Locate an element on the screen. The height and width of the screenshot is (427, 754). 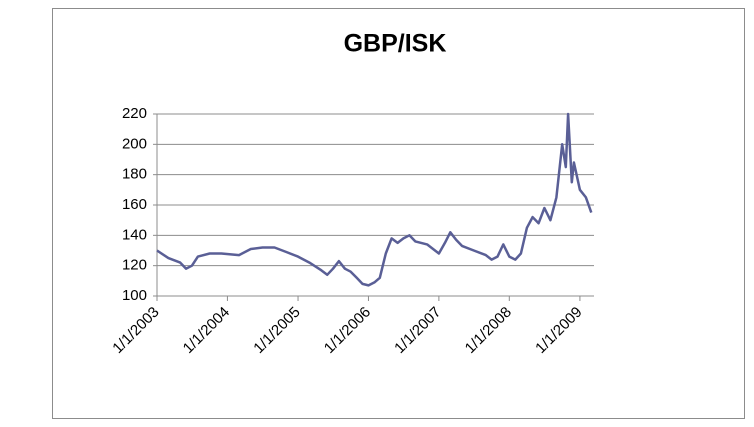
y-tick-label: 220 is located at coordinates (134, 113).